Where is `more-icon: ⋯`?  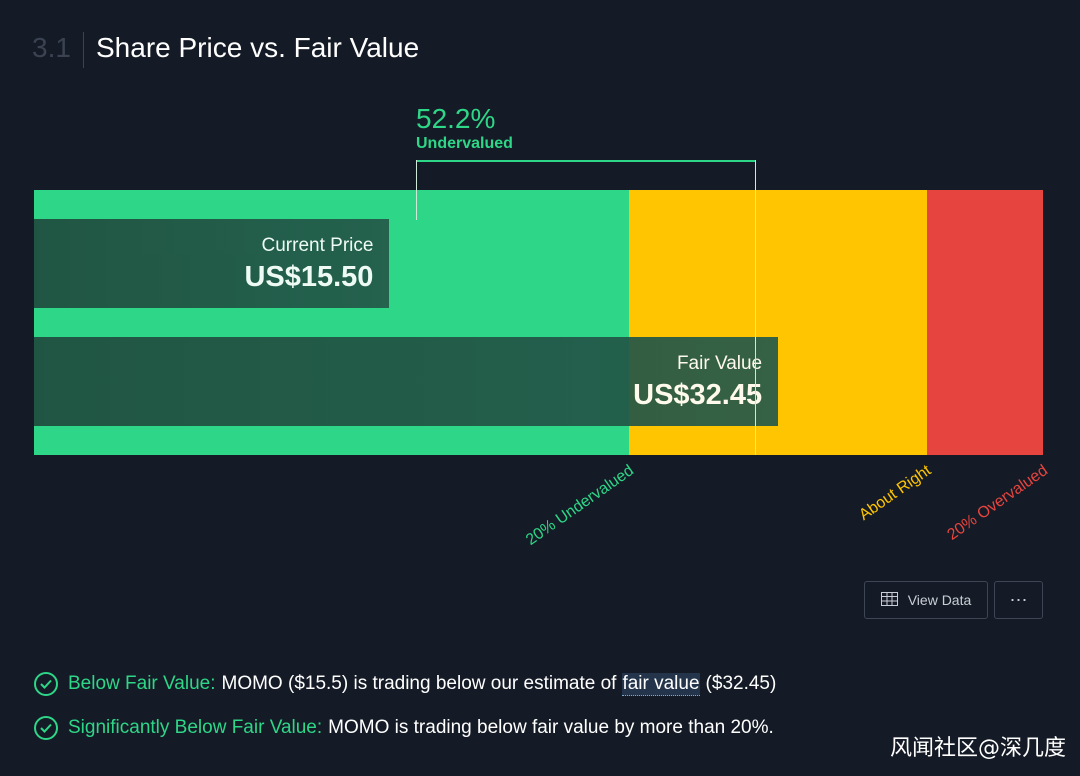
more-icon: ⋯ is located at coordinates (1018, 599).